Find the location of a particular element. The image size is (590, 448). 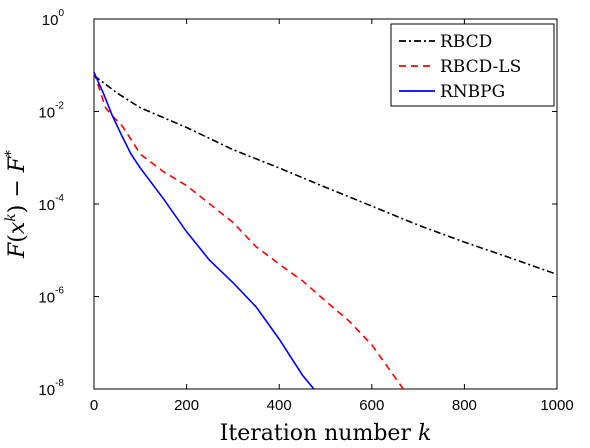

x-axis-label-text: Iteration number is located at coordinates (316, 433).